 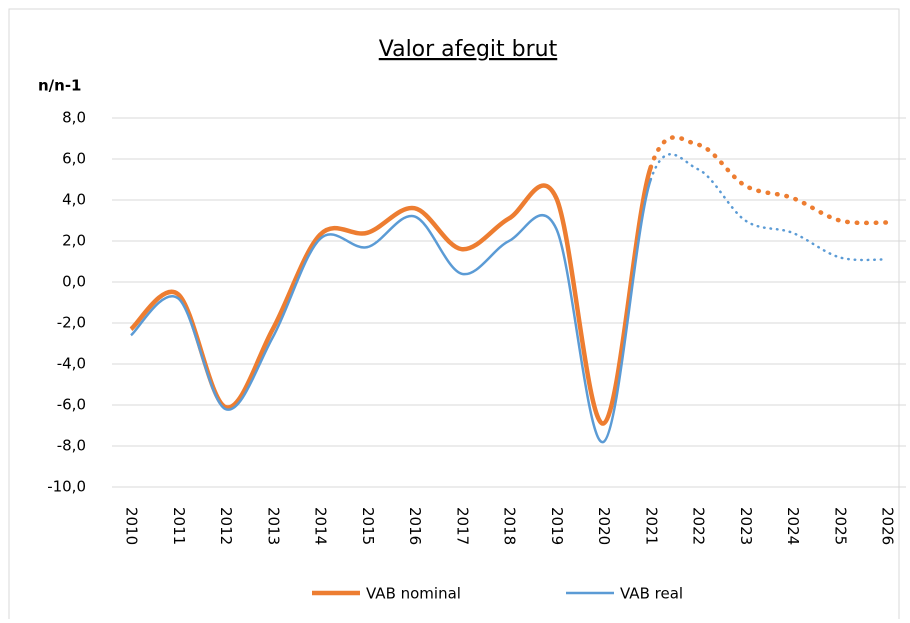 I want to click on x-tick-label: 2021, so click(x=651, y=526).